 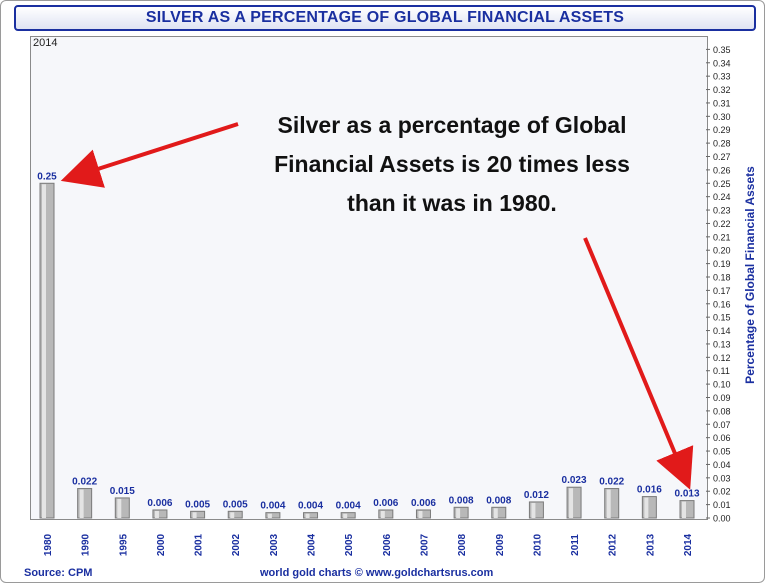 What do you see at coordinates (499, 512) in the screenshot?
I see `bar-2009` at bounding box center [499, 512].